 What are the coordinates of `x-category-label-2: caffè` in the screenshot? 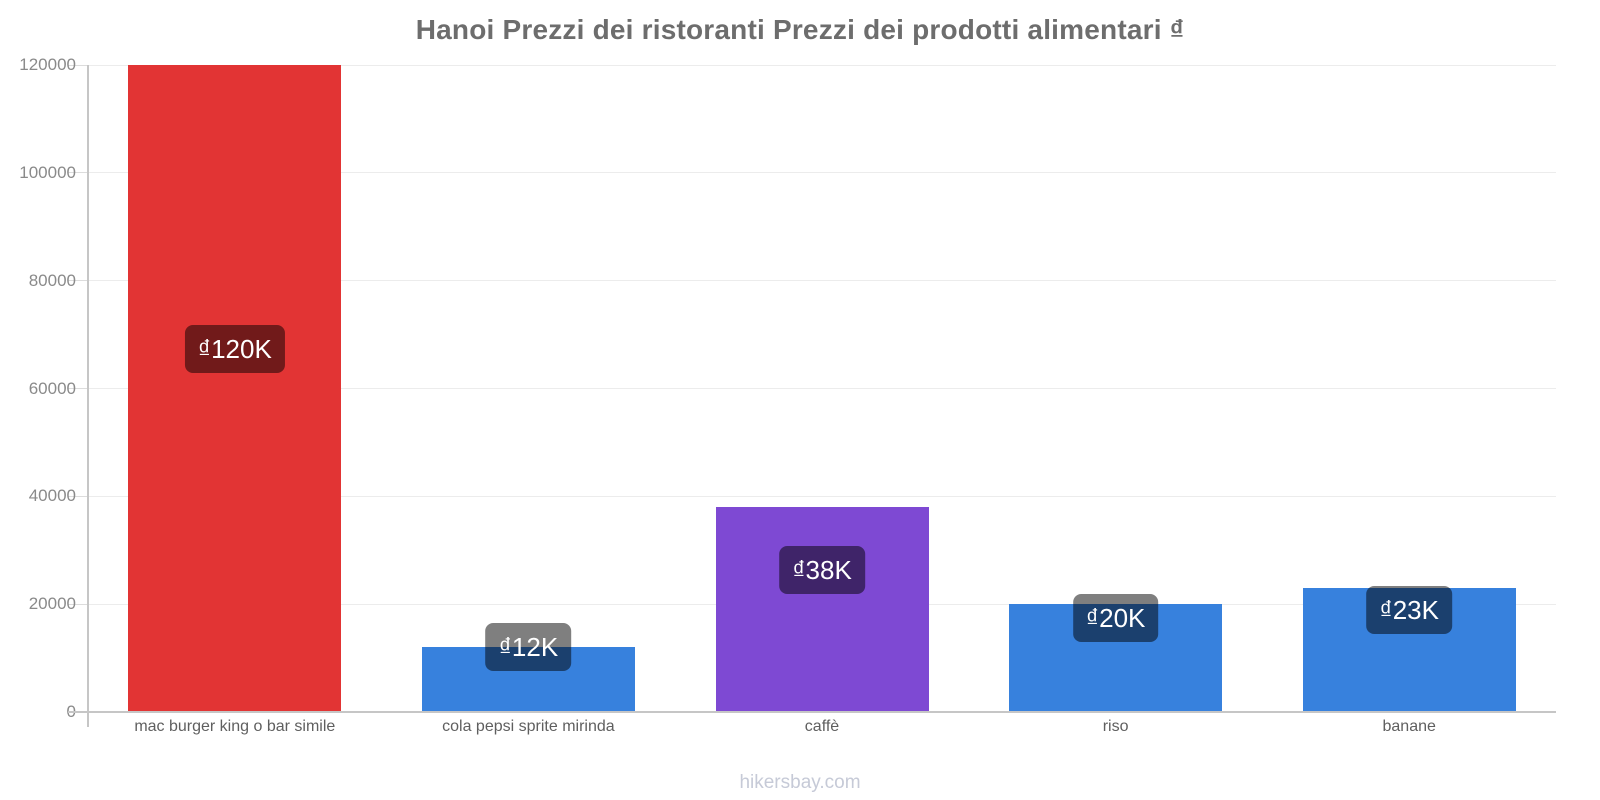 It's located at (822, 726).